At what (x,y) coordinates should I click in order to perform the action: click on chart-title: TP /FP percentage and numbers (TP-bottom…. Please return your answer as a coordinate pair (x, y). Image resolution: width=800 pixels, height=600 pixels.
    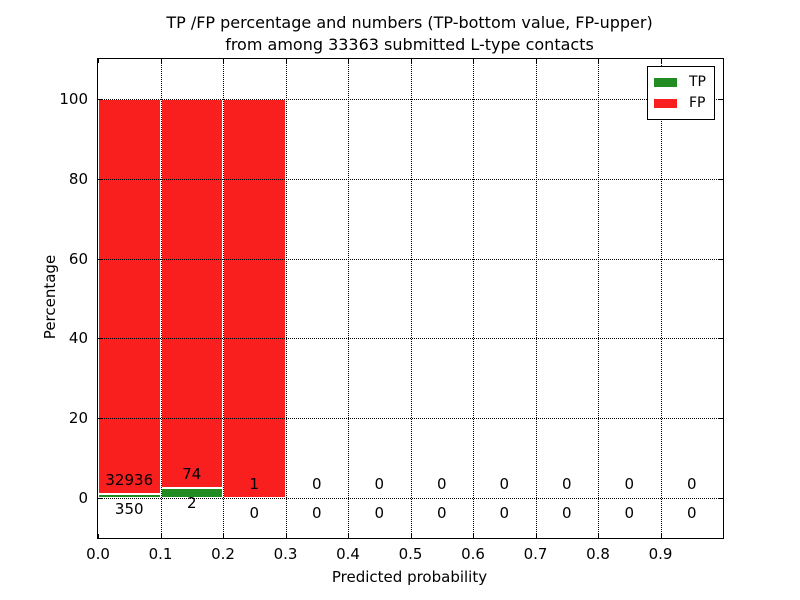
    Looking at the image, I should click on (409, 34).